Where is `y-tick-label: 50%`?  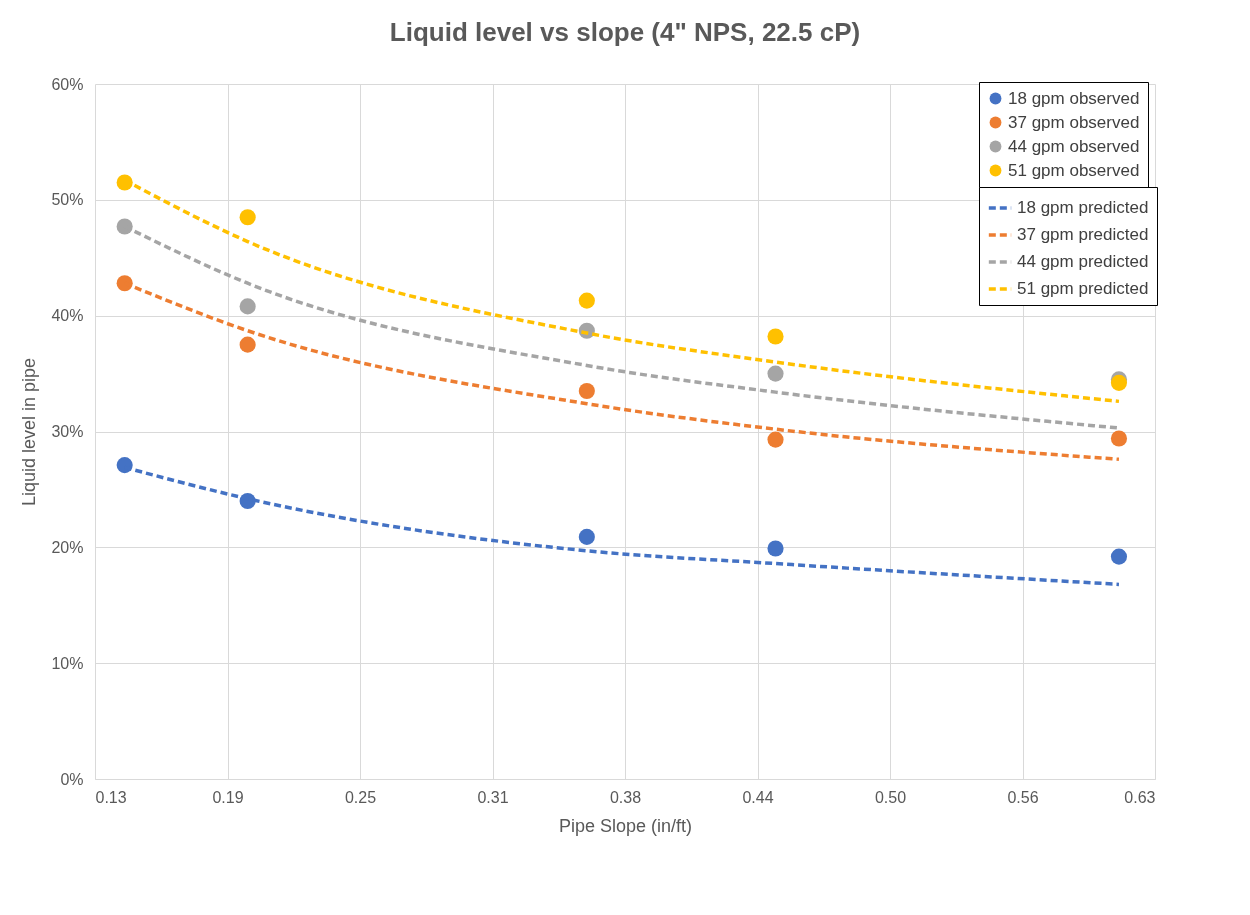 y-tick-label: 50% is located at coordinates (67, 200).